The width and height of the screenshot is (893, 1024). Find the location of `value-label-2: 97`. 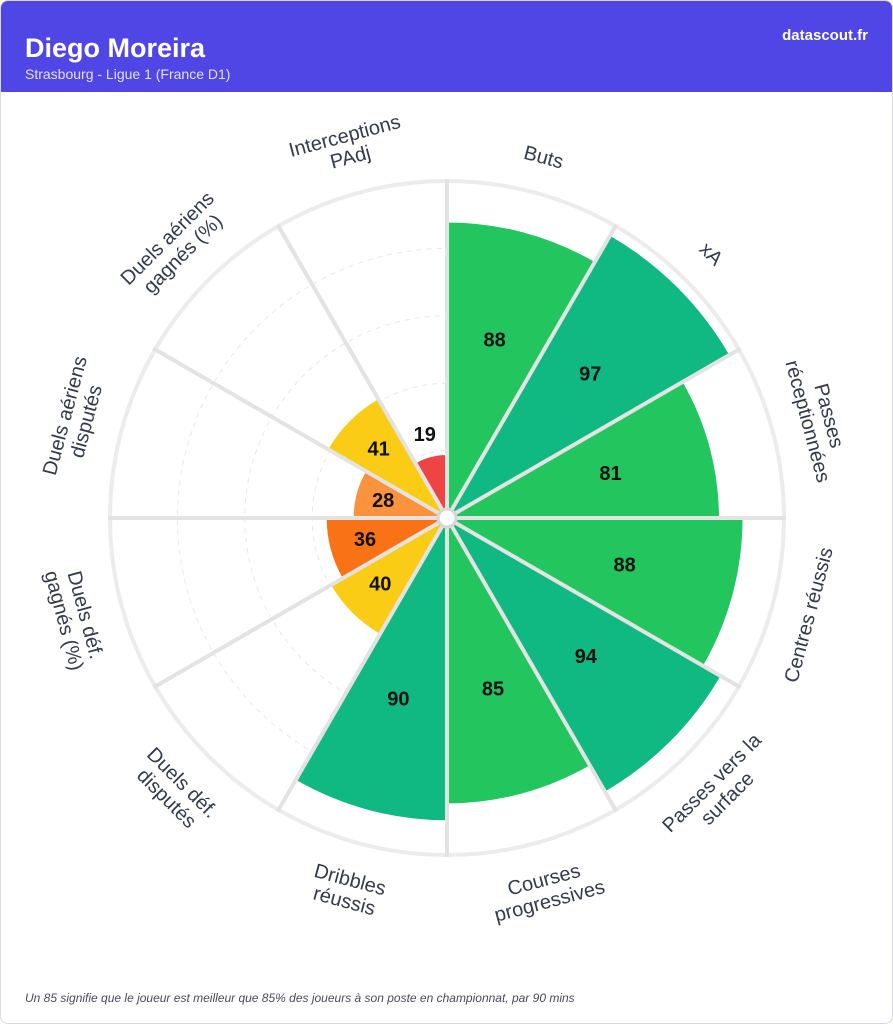

value-label-2: 97 is located at coordinates (590, 375).